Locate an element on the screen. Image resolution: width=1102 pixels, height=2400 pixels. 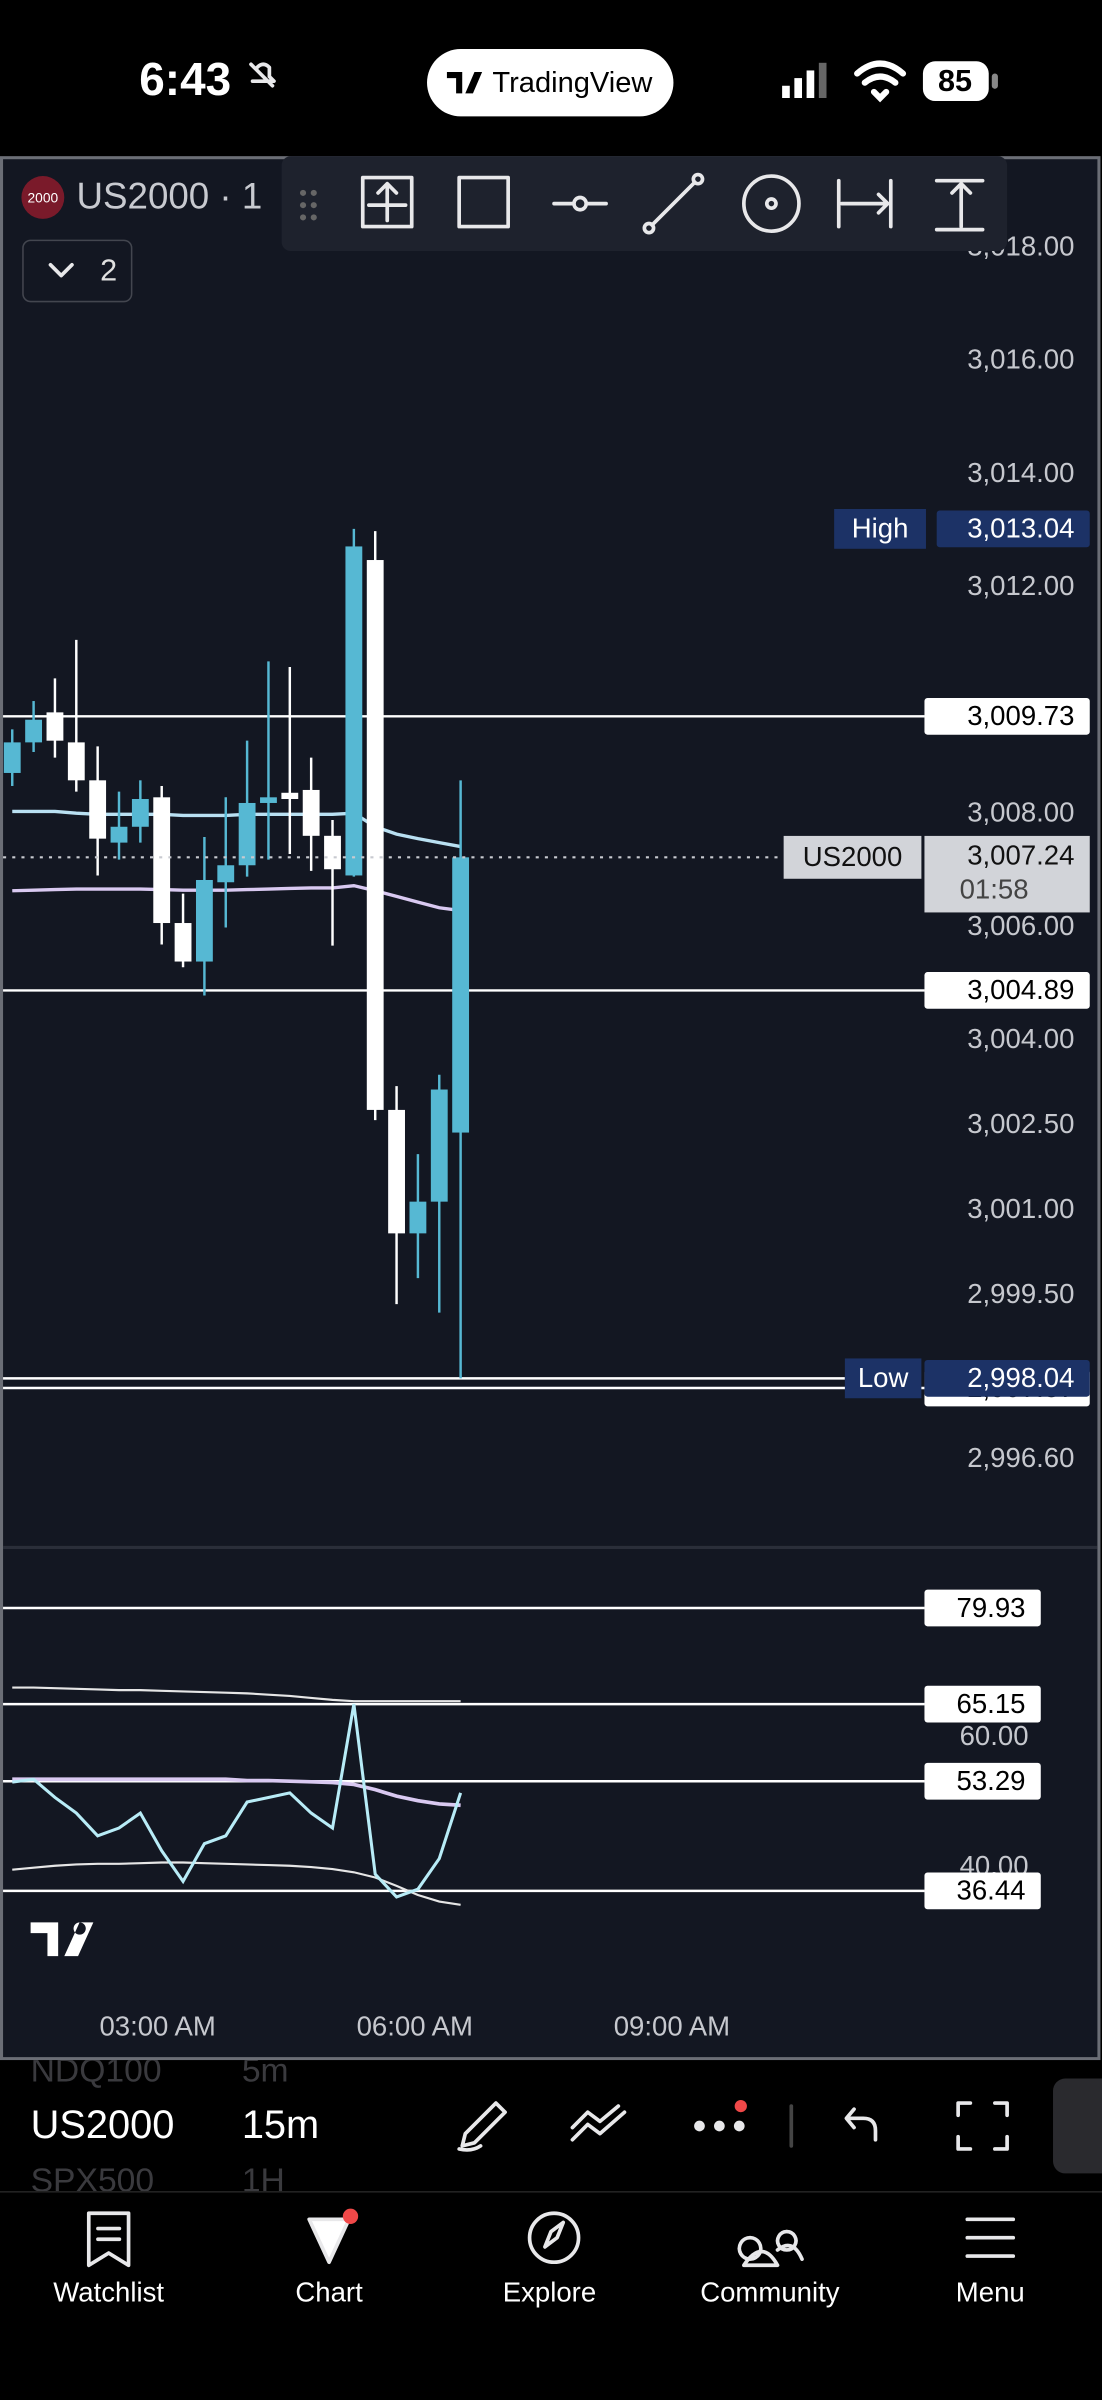
oscillator-line is located at coordinates (237, 1801).